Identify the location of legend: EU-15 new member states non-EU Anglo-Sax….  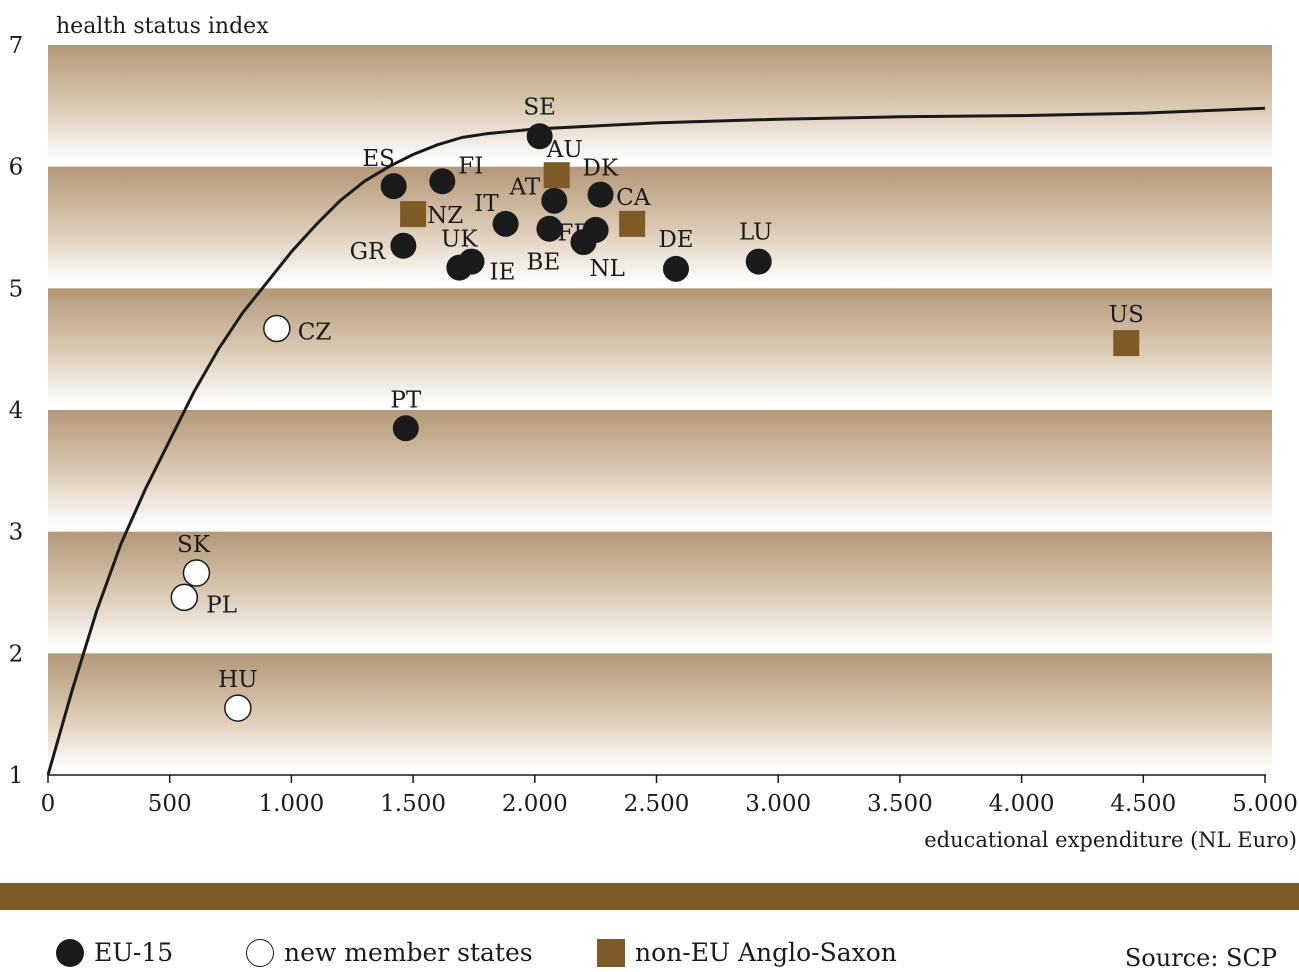
(649, 955).